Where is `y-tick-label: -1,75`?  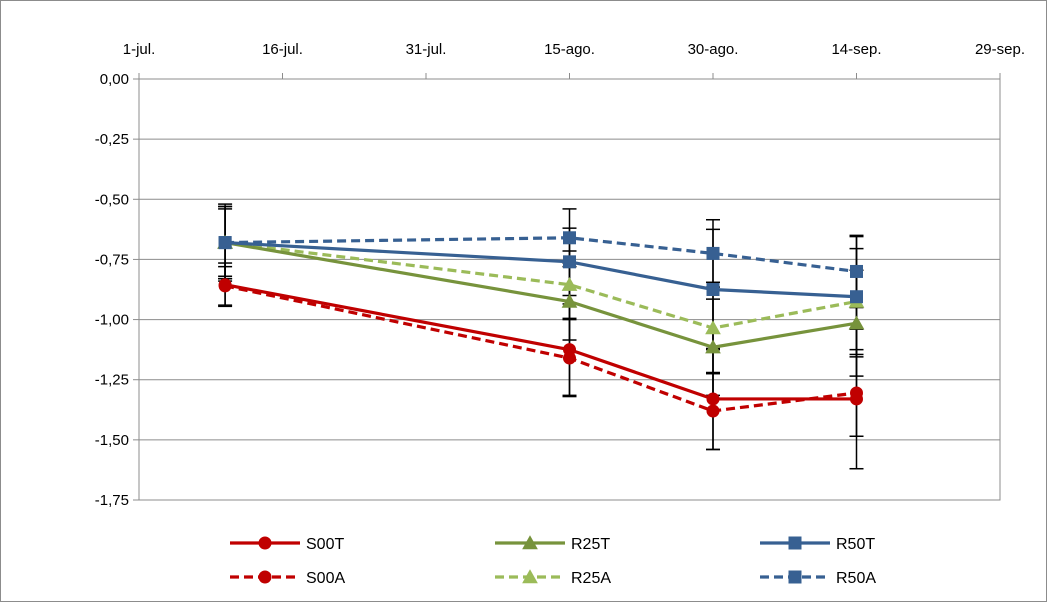
y-tick-label: -1,75 is located at coordinates (112, 500).